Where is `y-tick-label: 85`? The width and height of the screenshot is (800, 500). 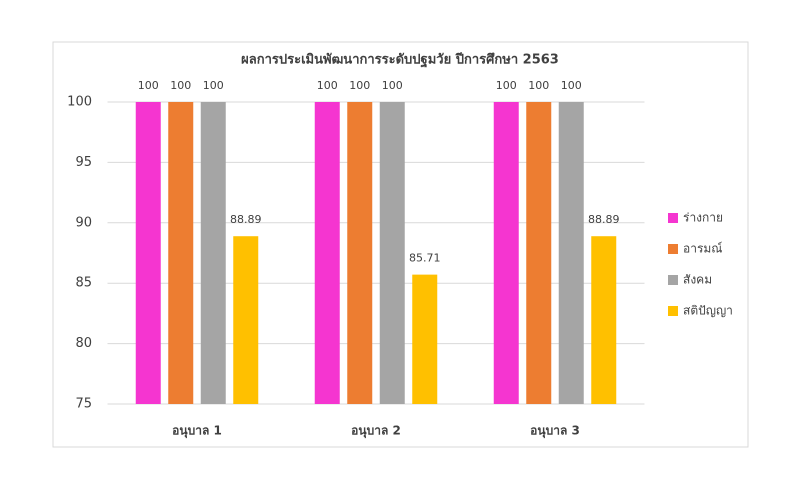 y-tick-label: 85 is located at coordinates (83, 283).